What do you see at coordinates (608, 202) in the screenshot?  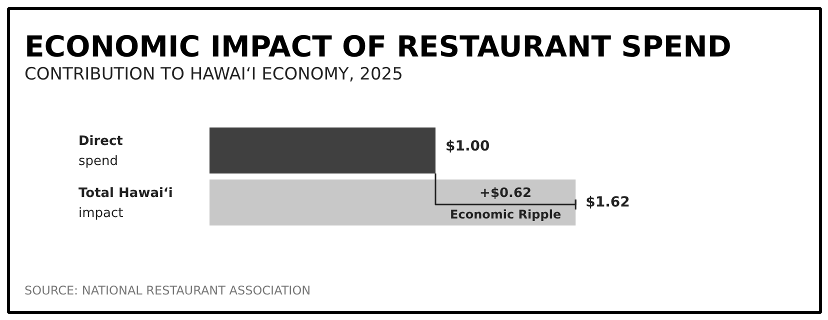 I see `data-label: $1.62` at bounding box center [608, 202].